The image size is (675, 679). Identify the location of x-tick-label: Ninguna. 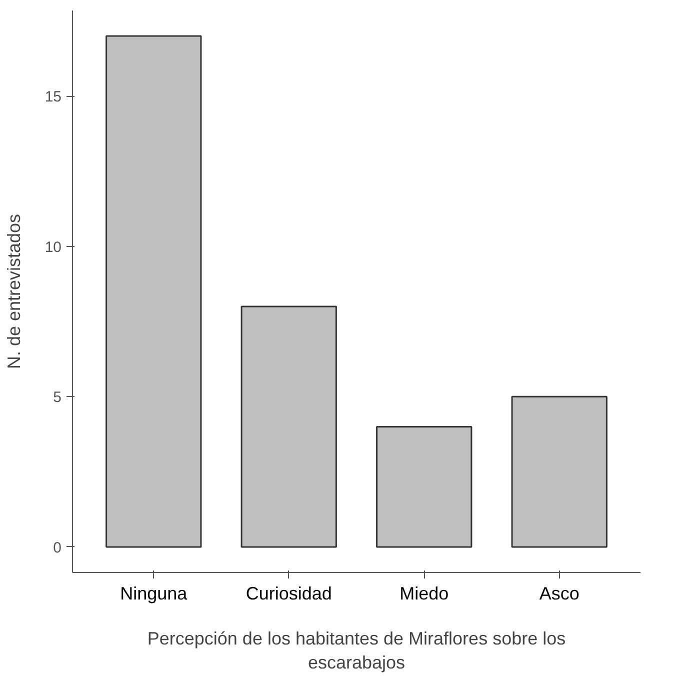
(154, 594).